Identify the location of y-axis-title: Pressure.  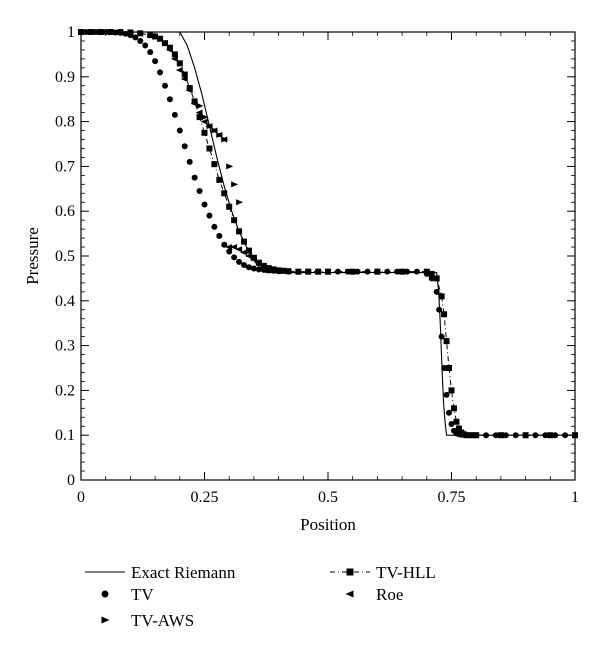
(32, 256).